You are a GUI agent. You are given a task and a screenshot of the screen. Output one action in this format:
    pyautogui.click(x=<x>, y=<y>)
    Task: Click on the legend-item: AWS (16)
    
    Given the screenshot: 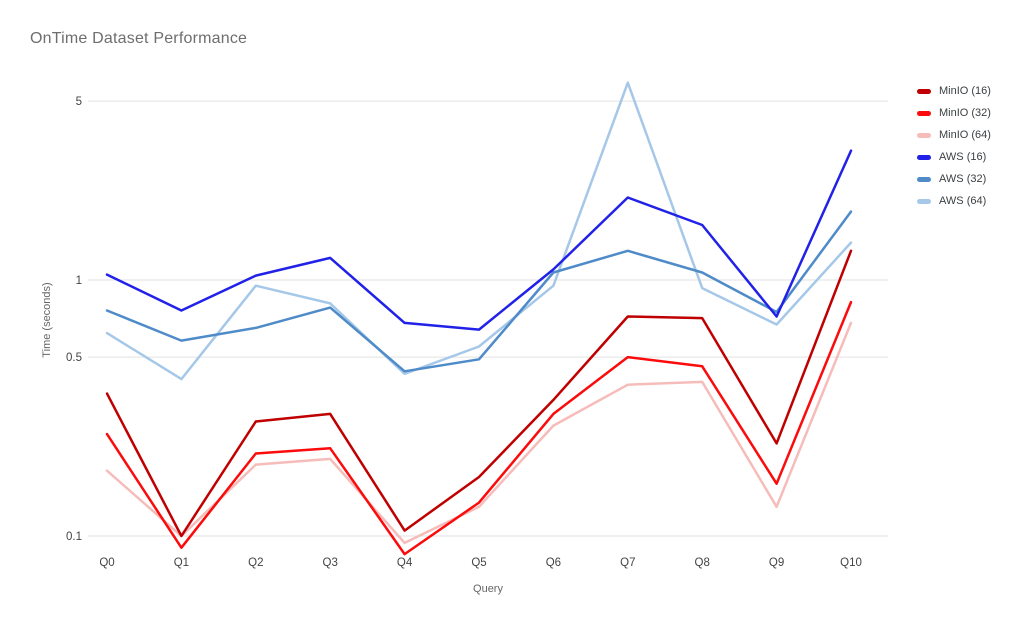 What is the action you would take?
    pyautogui.click(x=954, y=157)
    